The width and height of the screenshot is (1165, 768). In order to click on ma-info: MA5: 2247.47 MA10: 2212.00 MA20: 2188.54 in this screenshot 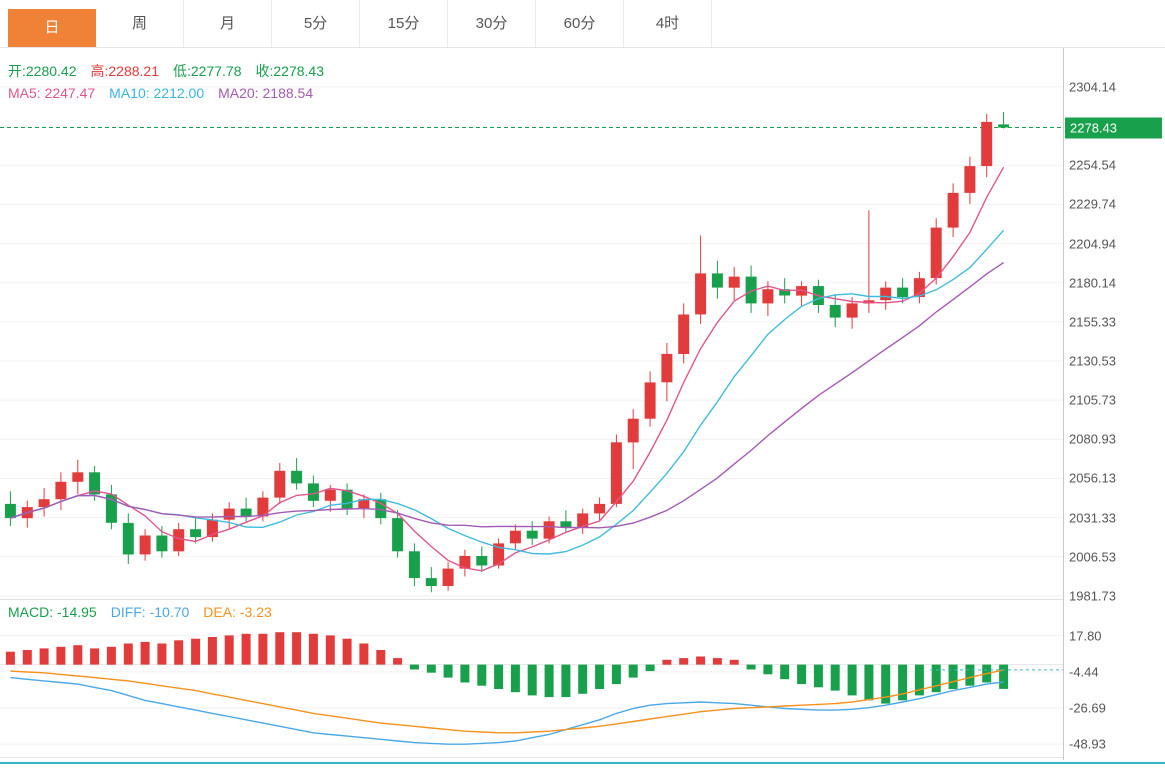, I will do `click(167, 93)`.